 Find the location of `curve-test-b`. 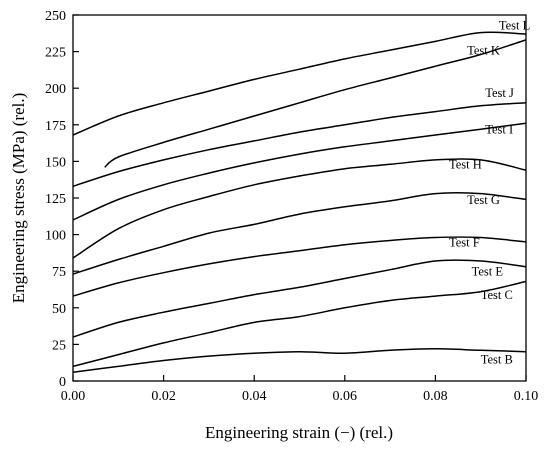

curve-test-b is located at coordinates (299, 360).